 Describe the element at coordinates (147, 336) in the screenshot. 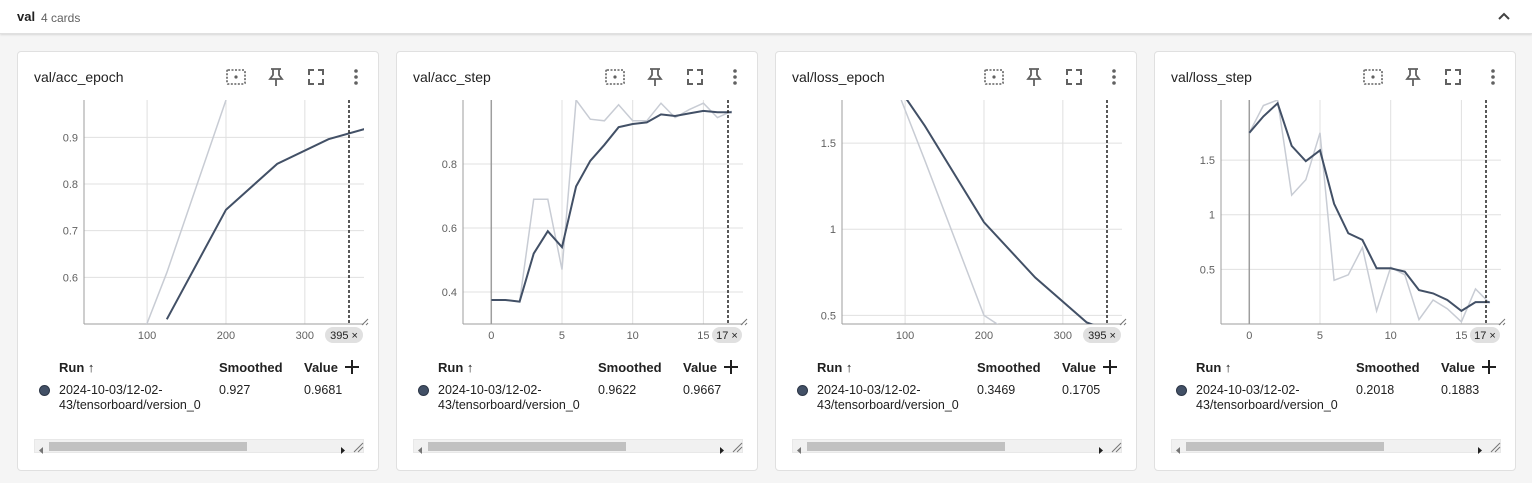

I see `x-tick-label: 100` at that location.